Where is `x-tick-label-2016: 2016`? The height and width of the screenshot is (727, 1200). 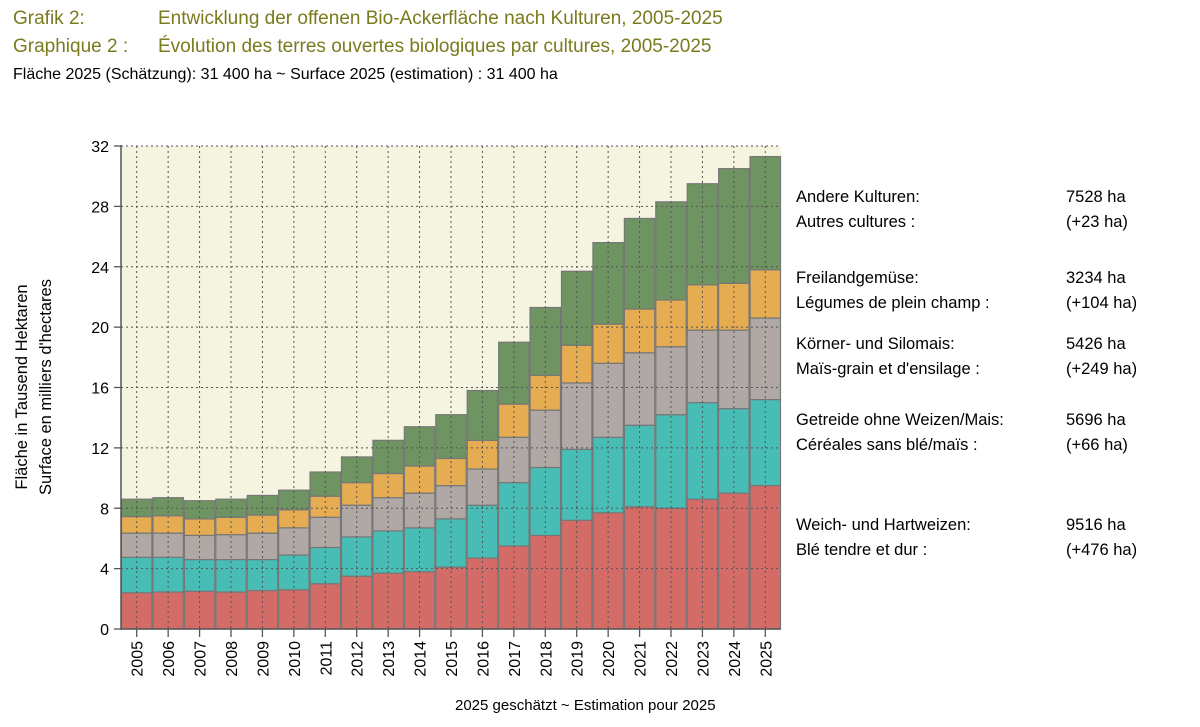 x-tick-label-2016: 2016 is located at coordinates (483, 659).